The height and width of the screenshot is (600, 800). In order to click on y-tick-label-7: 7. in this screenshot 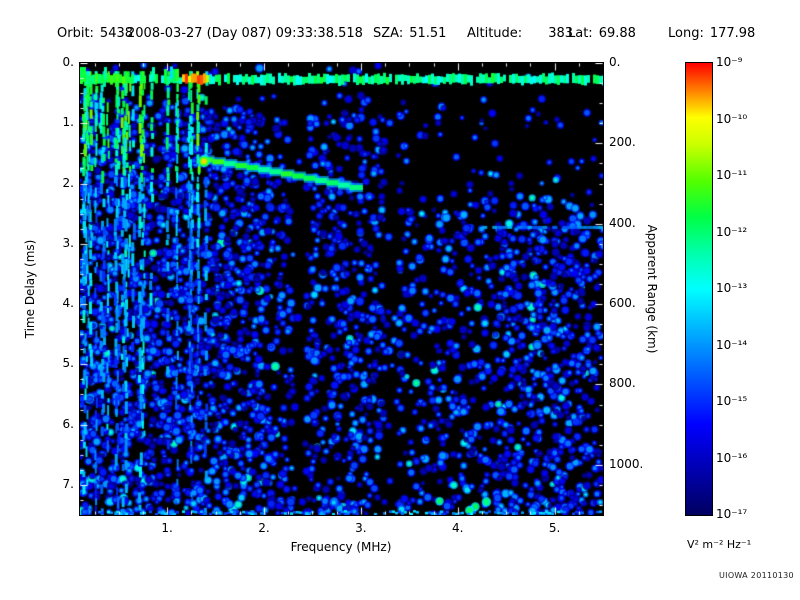, I will do `click(68, 483)`.